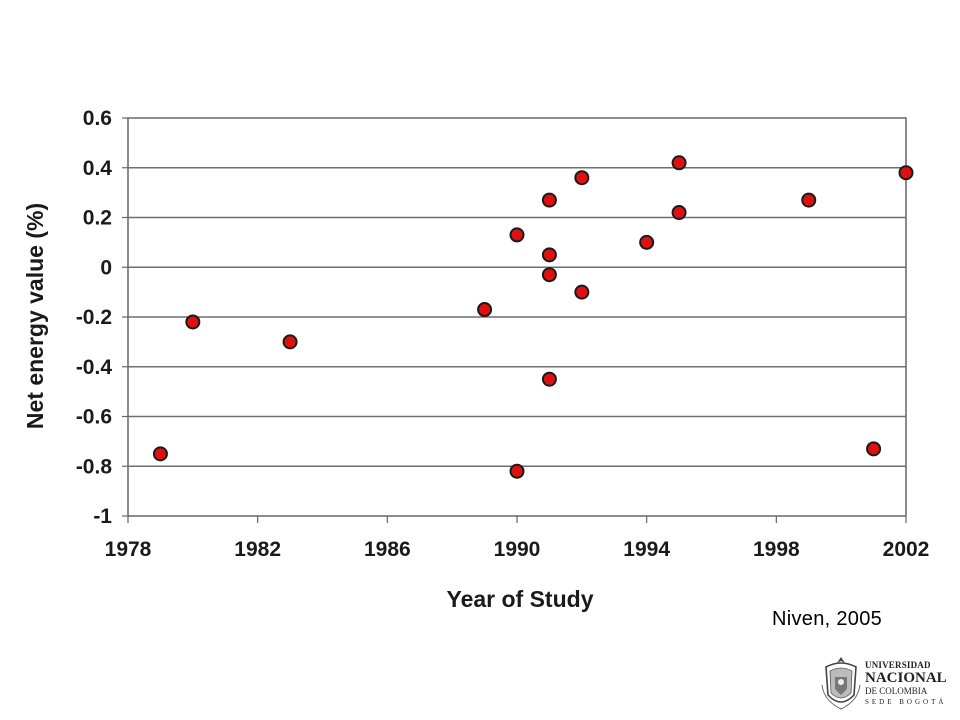 The width and height of the screenshot is (960, 720). What do you see at coordinates (906, 549) in the screenshot?
I see `x-tick-label: 2002` at bounding box center [906, 549].